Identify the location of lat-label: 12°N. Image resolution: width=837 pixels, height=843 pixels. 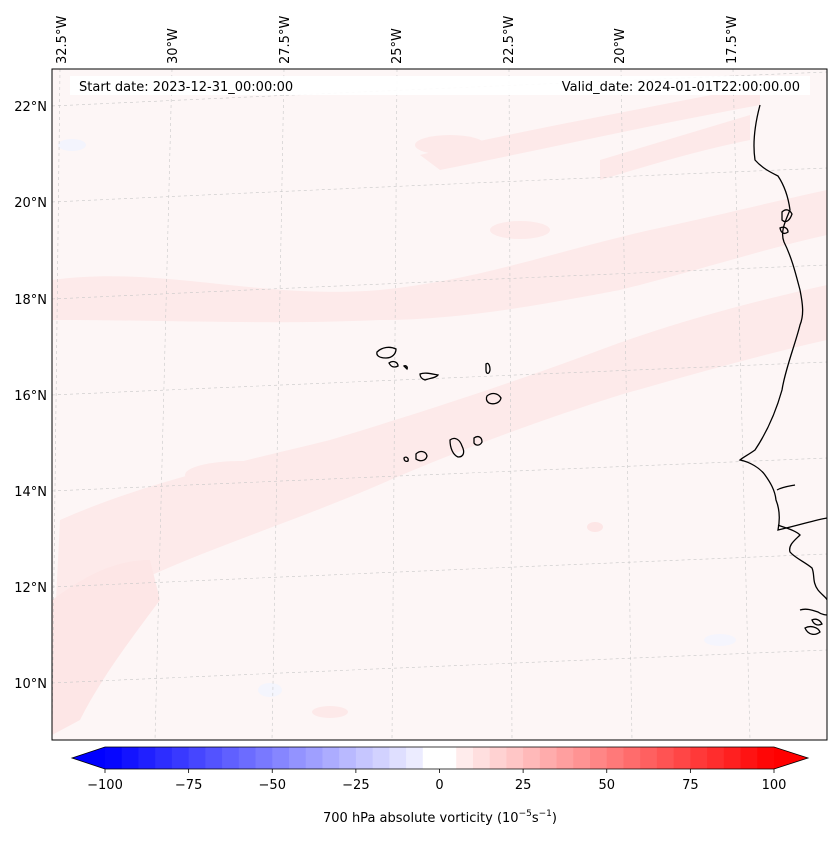
(30, 588).